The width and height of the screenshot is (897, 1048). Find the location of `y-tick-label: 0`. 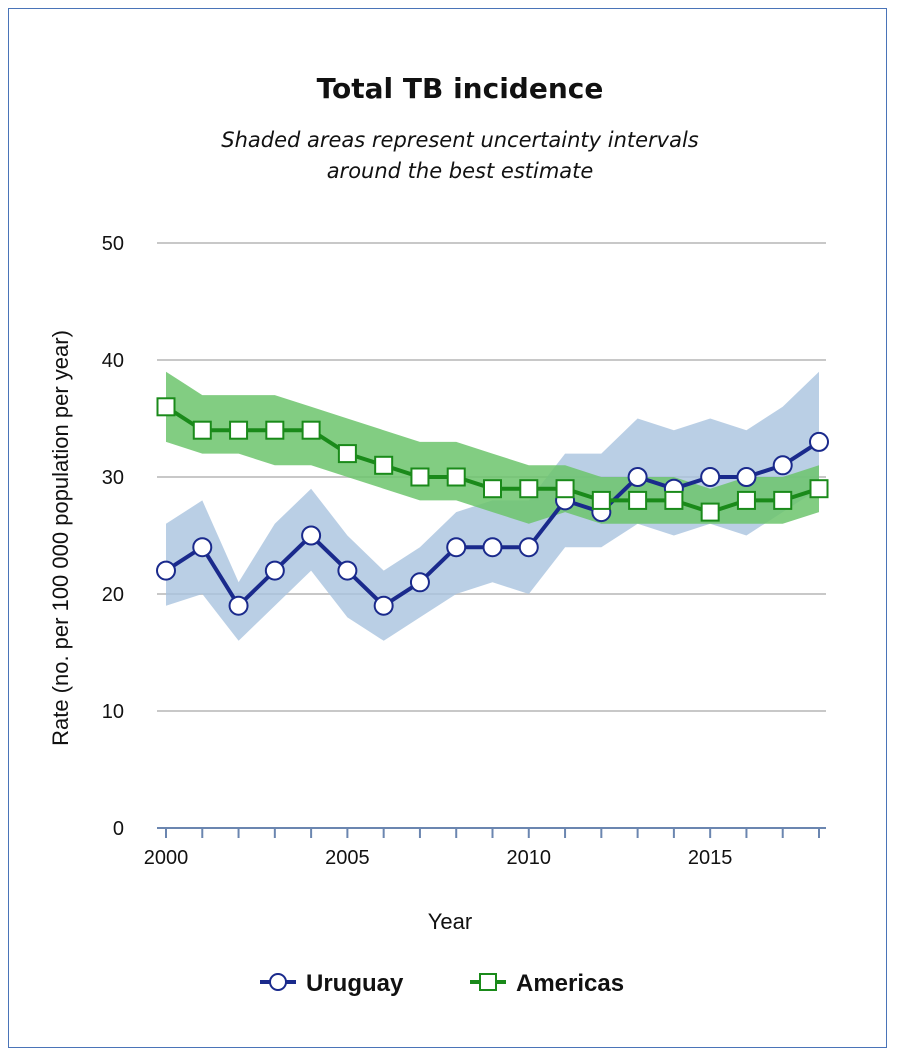

y-tick-label: 0 is located at coordinates (118, 829).